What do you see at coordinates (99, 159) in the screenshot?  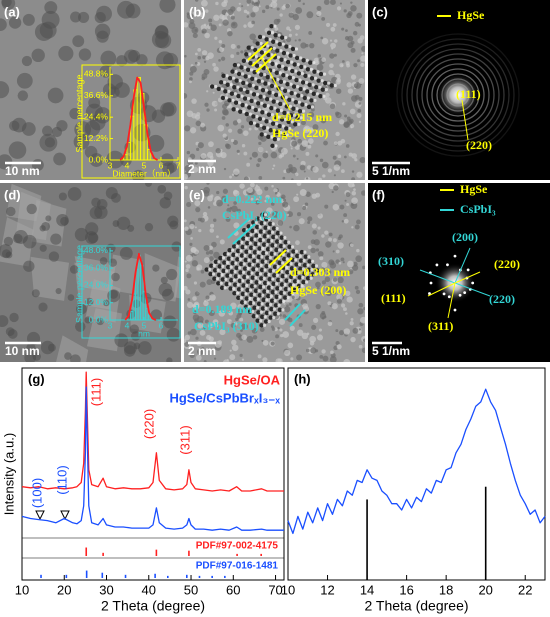 I see `y-tick-label: 0.0%` at bounding box center [99, 159].